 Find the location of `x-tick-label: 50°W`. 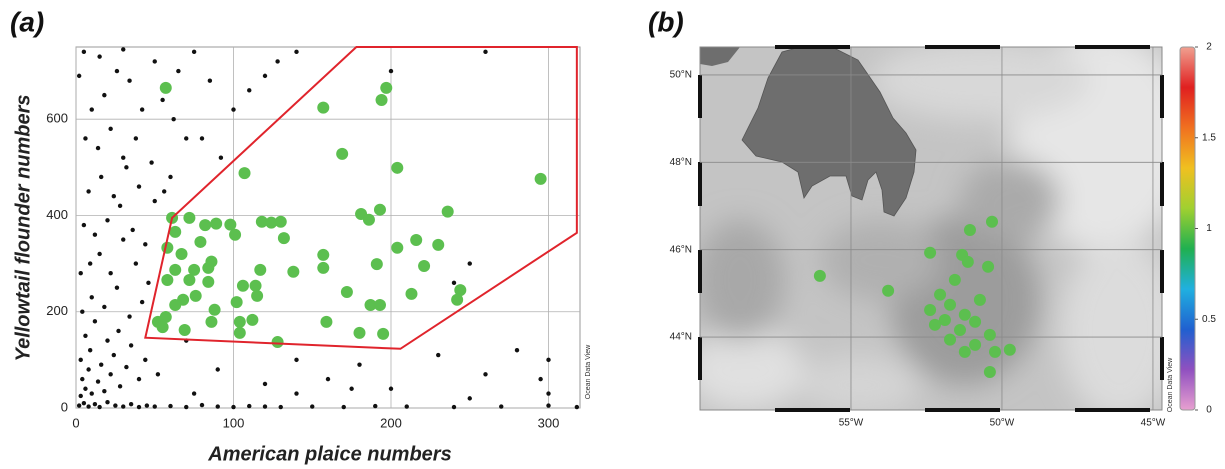

x-tick-label: 50°W is located at coordinates (1002, 423).